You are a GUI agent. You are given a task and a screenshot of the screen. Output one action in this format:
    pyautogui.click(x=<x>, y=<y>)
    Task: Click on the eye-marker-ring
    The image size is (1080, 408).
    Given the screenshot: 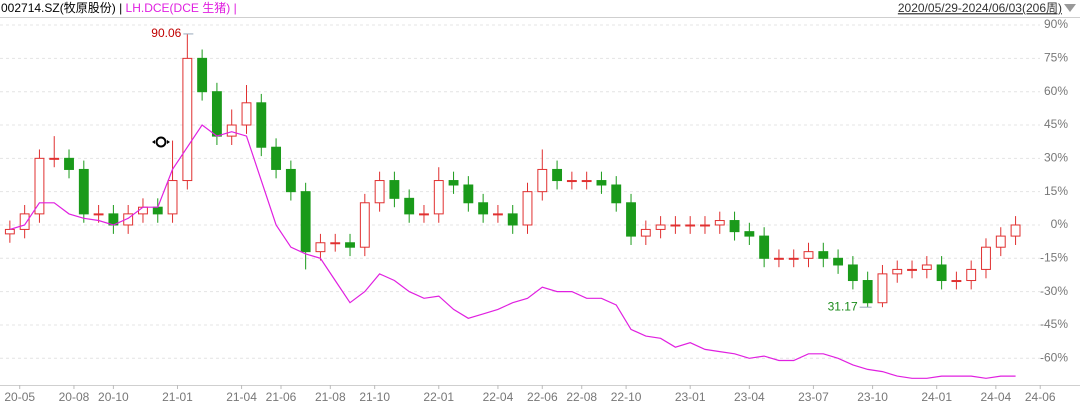 What is the action you would take?
    pyautogui.click(x=161, y=142)
    